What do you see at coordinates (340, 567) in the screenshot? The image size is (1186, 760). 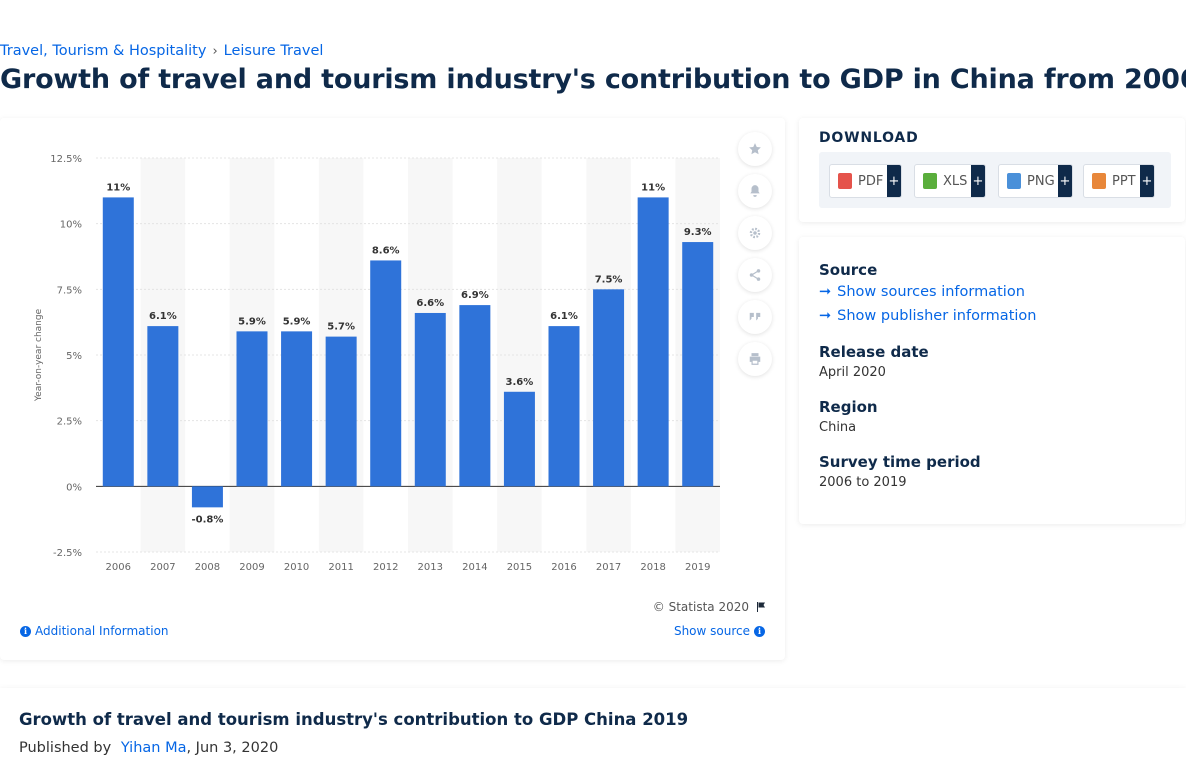 I see `x-tick-label: 2011` at bounding box center [340, 567].